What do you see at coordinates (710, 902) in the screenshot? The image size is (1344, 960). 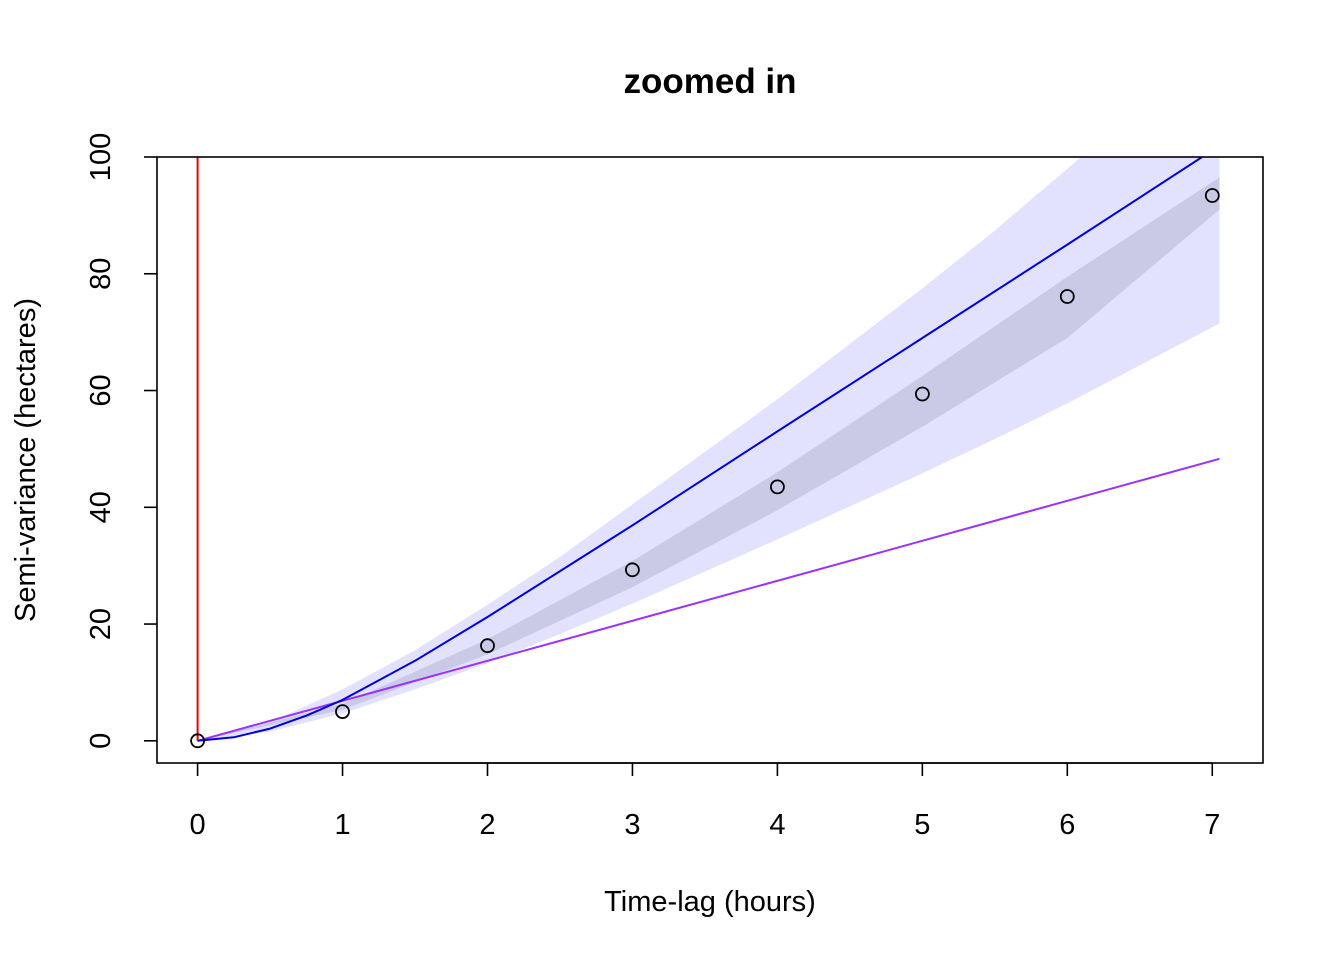 I see `x-axis-label: Time-lag (hours)` at bounding box center [710, 902].